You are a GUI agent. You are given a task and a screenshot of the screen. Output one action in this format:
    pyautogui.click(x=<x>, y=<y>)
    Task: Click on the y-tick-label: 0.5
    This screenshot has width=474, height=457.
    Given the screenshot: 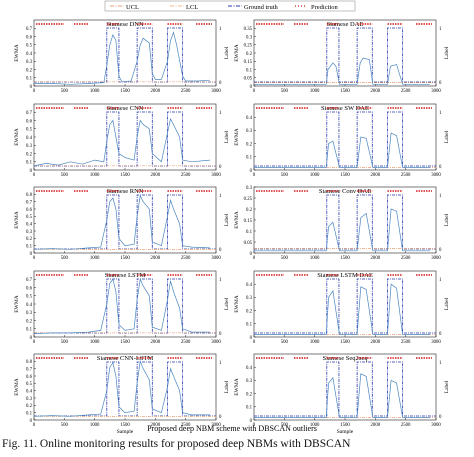 What is the action you would take?
    pyautogui.click(x=29, y=130)
    